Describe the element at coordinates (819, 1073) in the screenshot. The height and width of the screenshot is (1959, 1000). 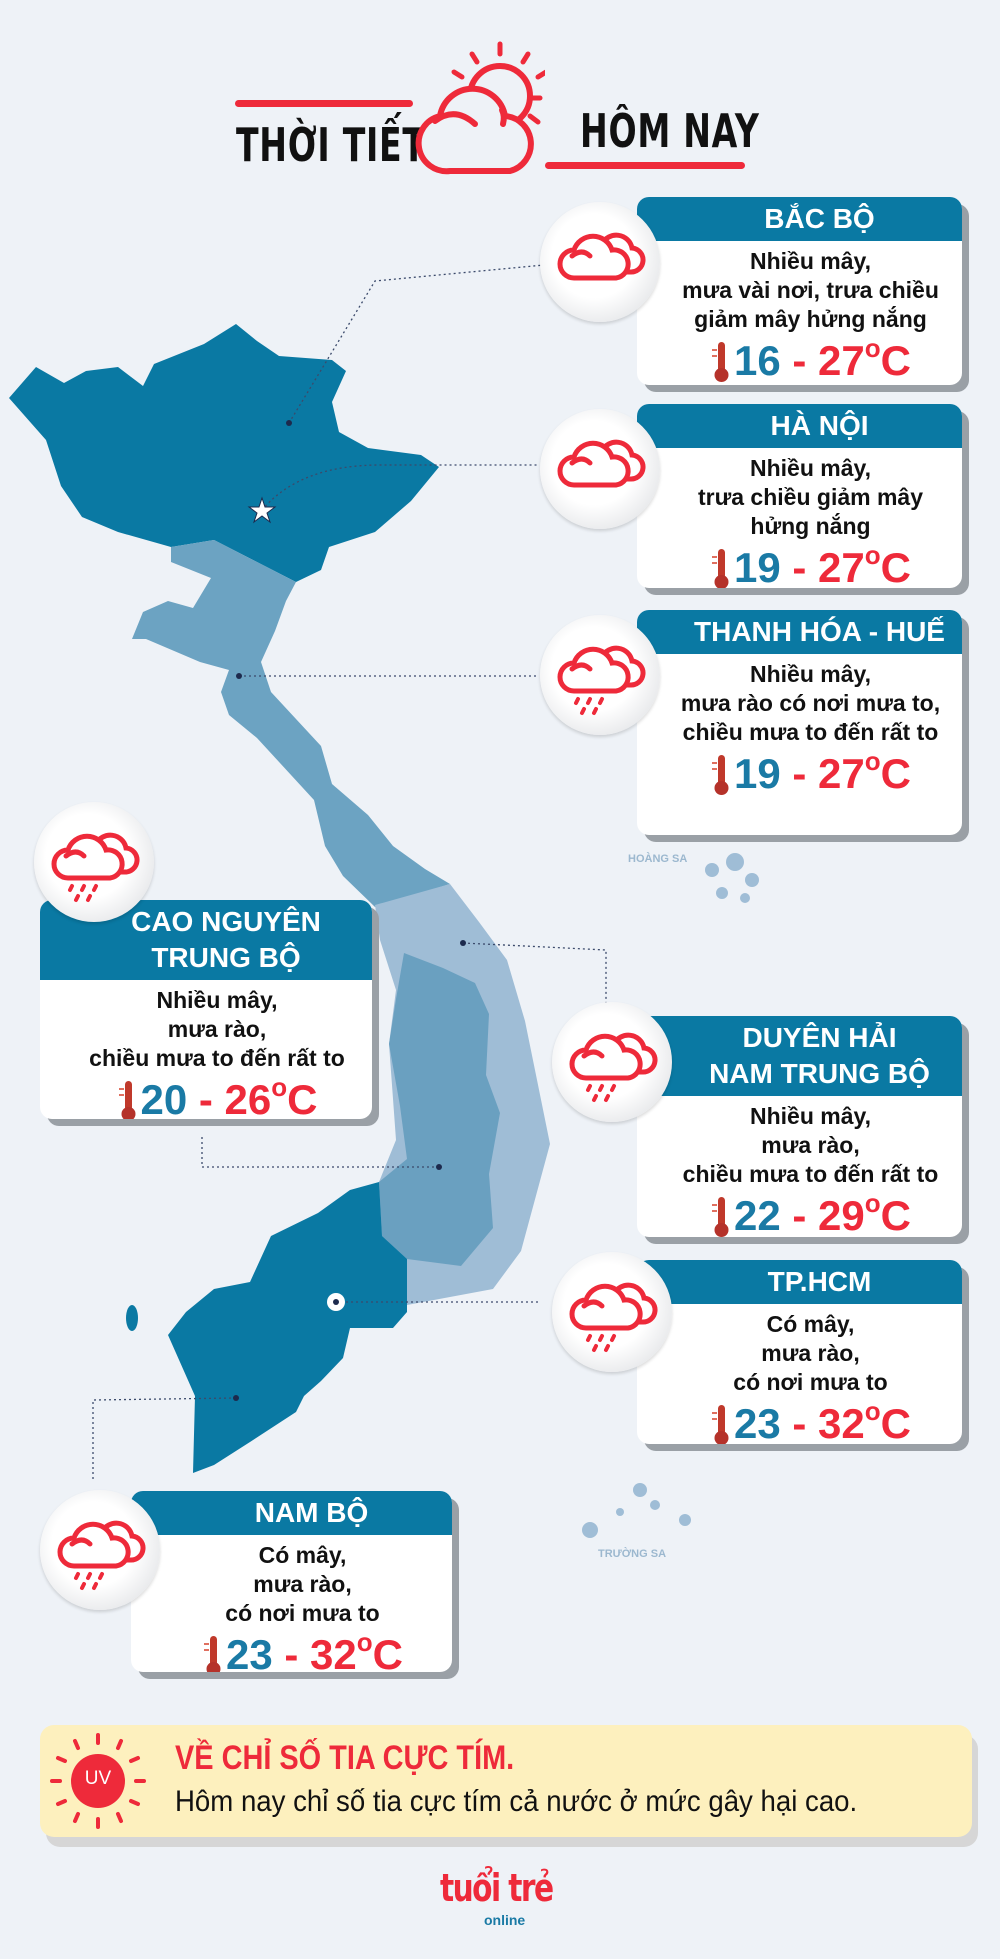
I see `region-name-line: NAM TRUNG BỘ` at that location.